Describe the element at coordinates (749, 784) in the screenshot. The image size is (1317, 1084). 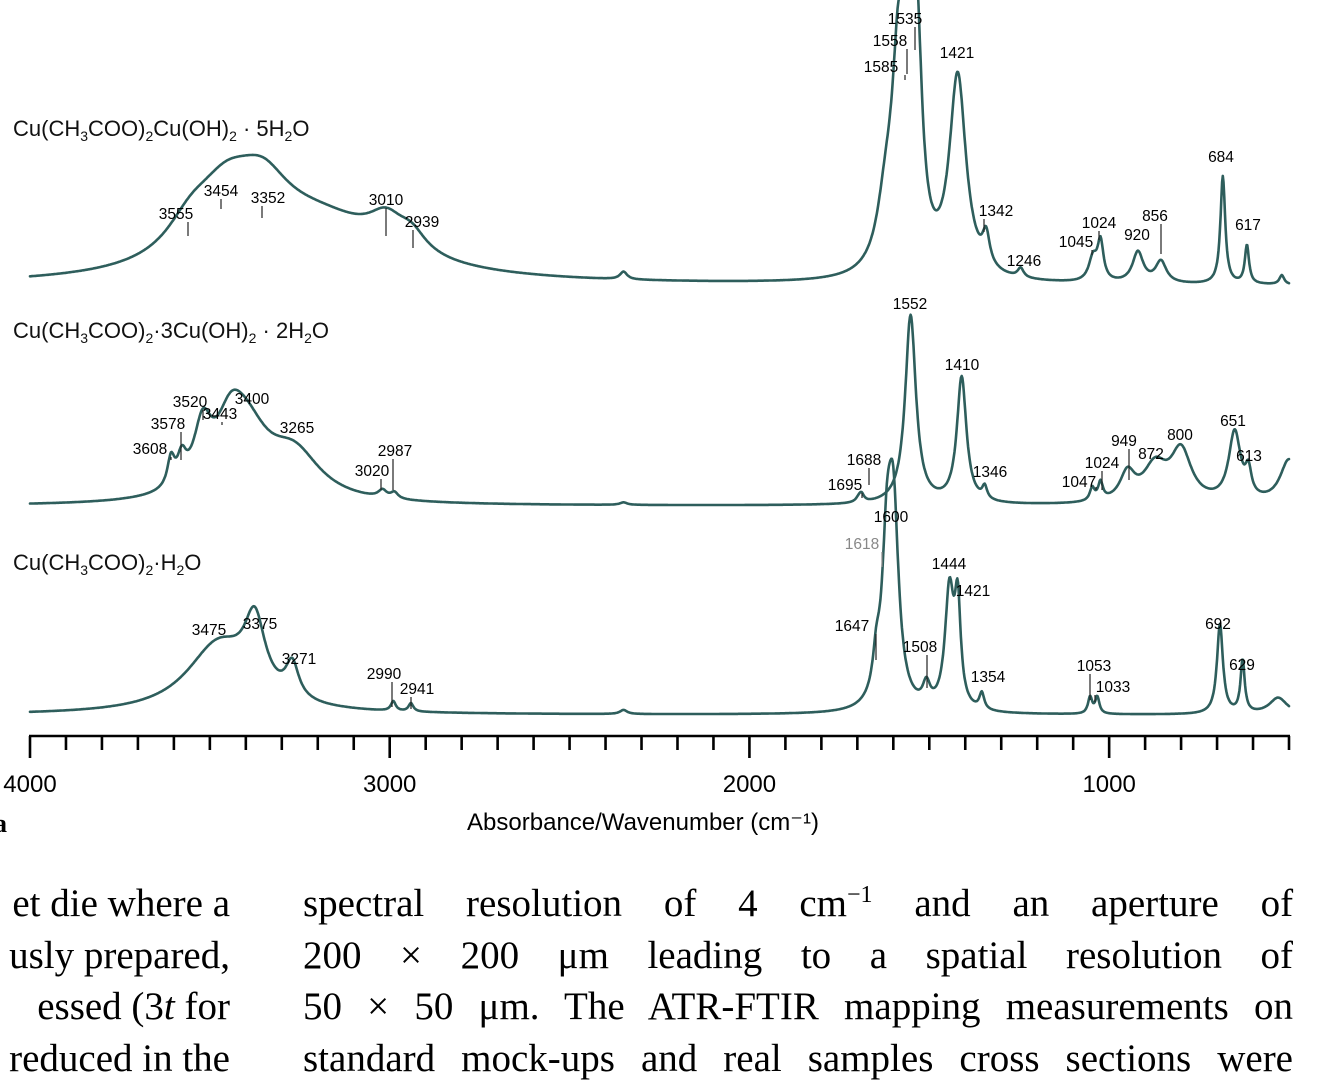
I see `x-tick-label: 2000` at that location.